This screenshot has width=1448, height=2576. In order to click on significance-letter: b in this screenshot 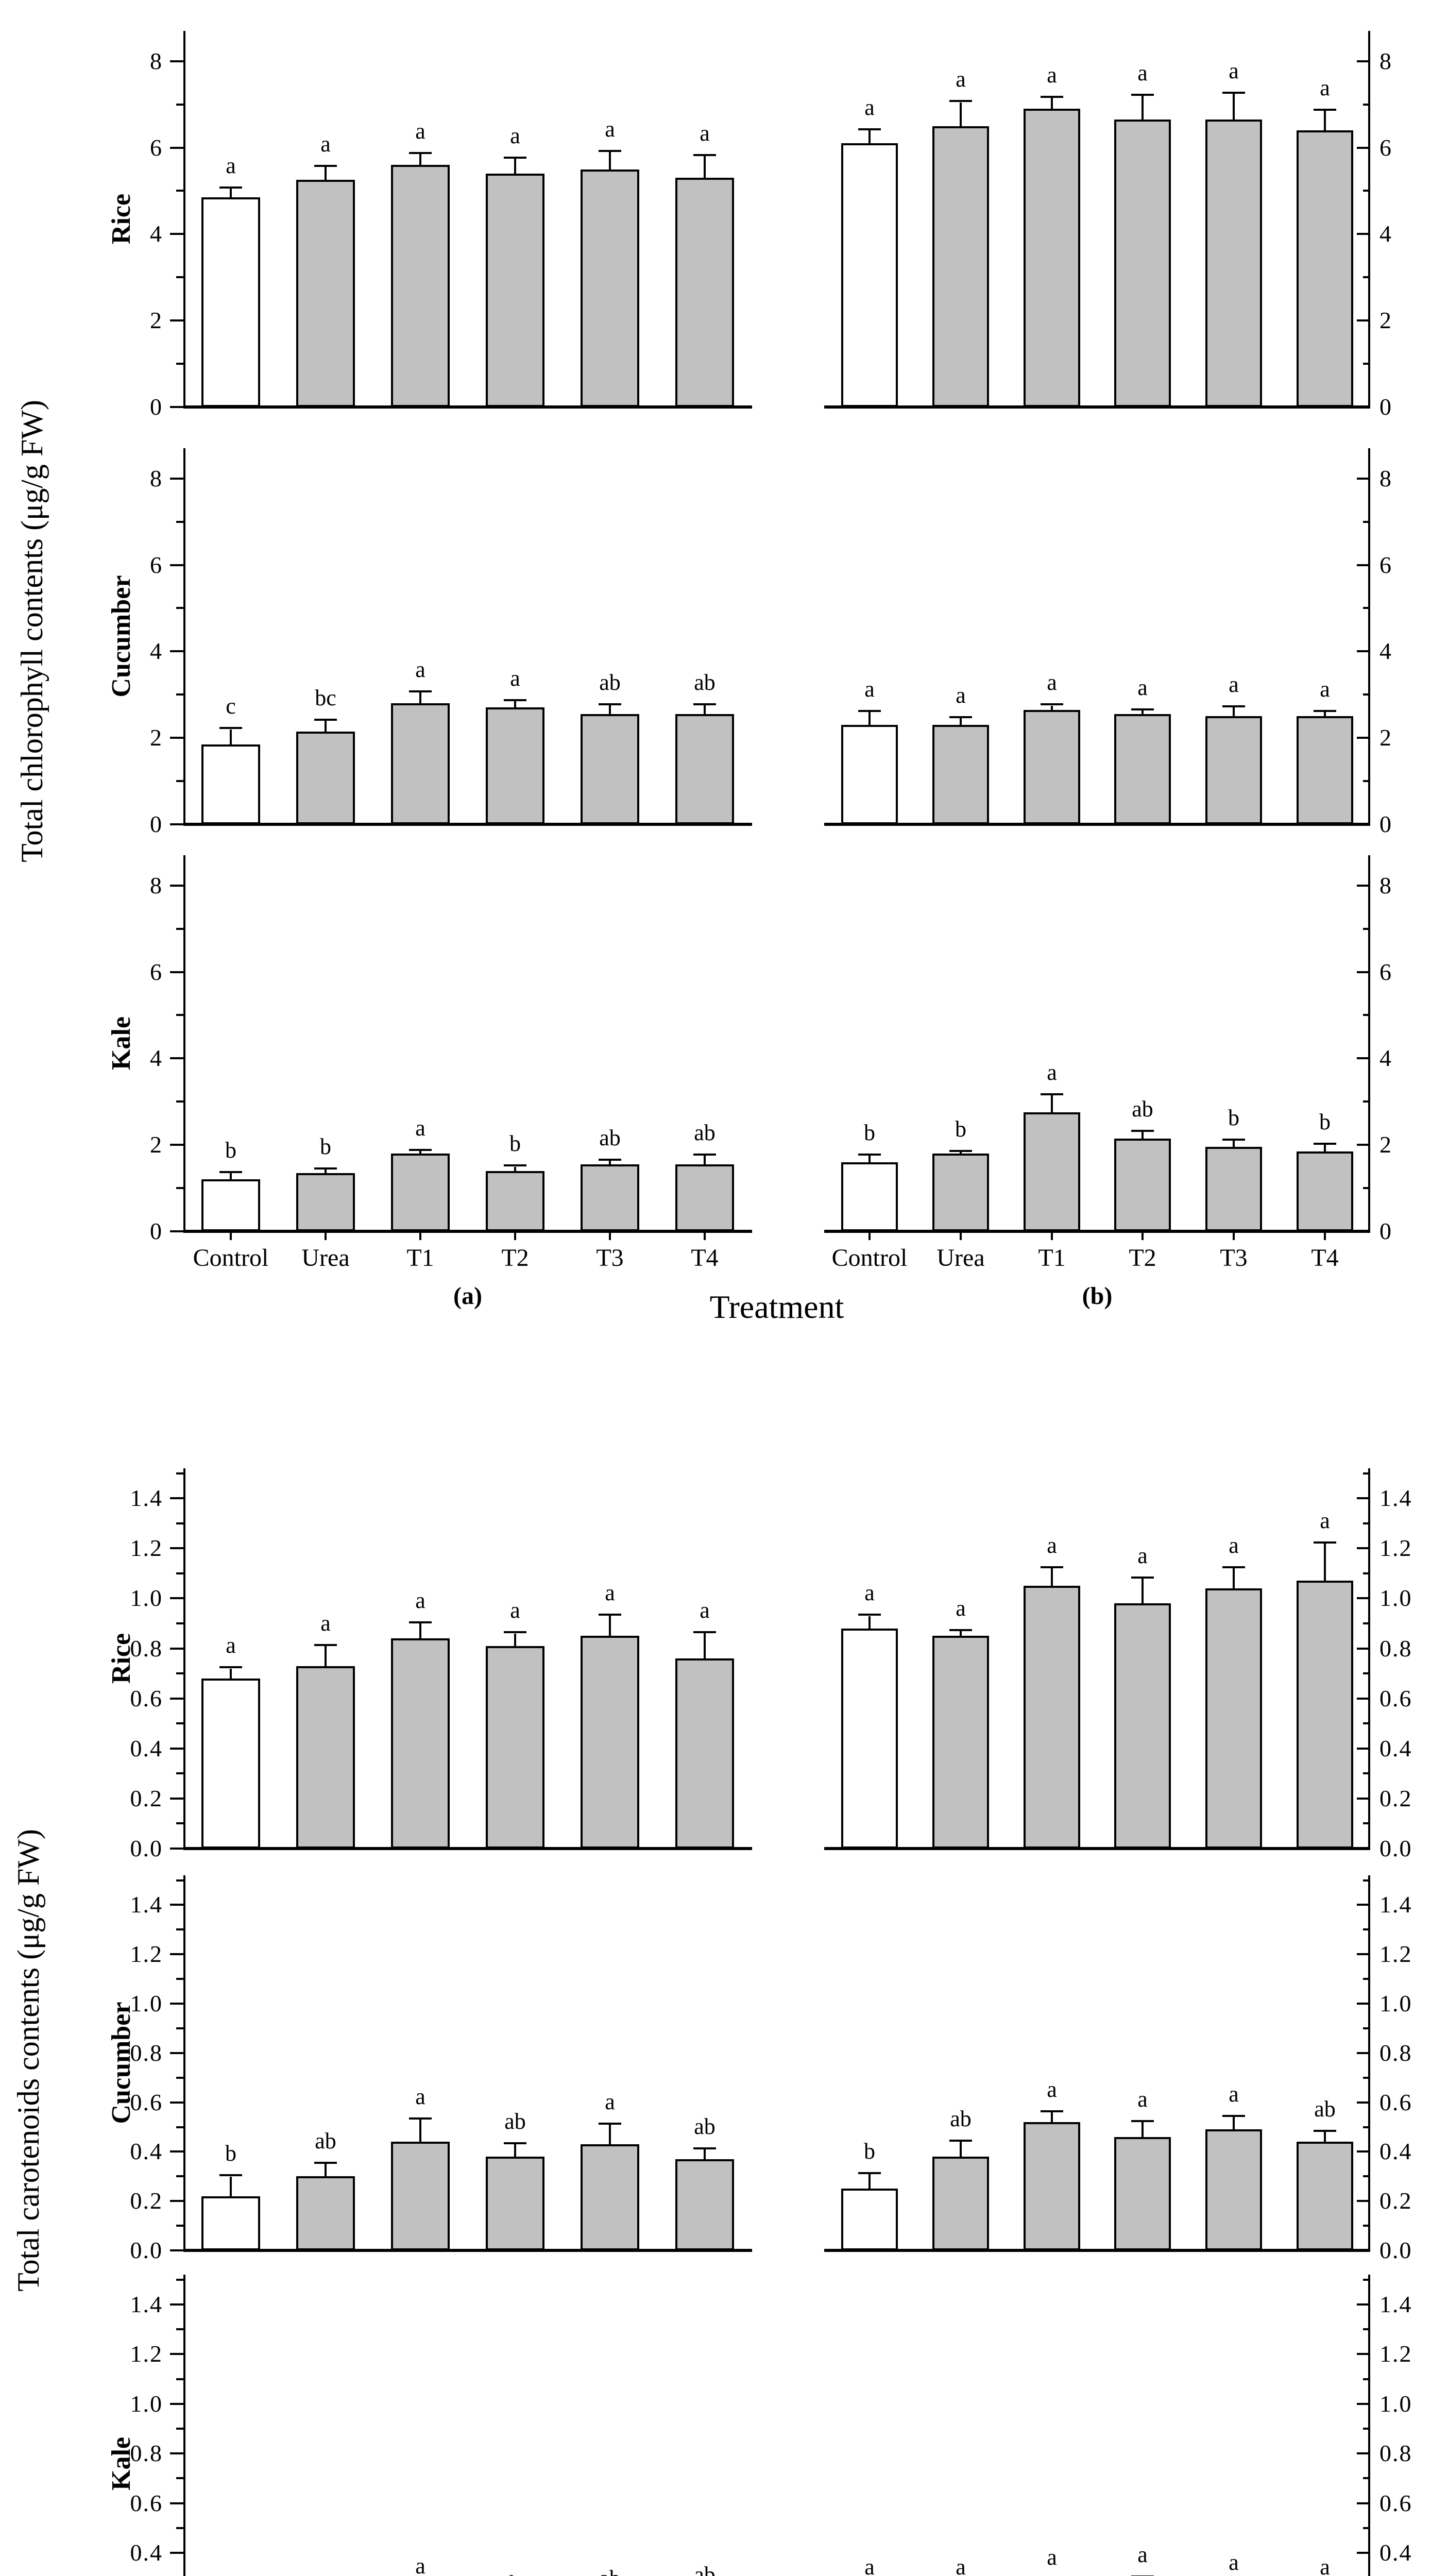, I will do `click(230, 2153)`.